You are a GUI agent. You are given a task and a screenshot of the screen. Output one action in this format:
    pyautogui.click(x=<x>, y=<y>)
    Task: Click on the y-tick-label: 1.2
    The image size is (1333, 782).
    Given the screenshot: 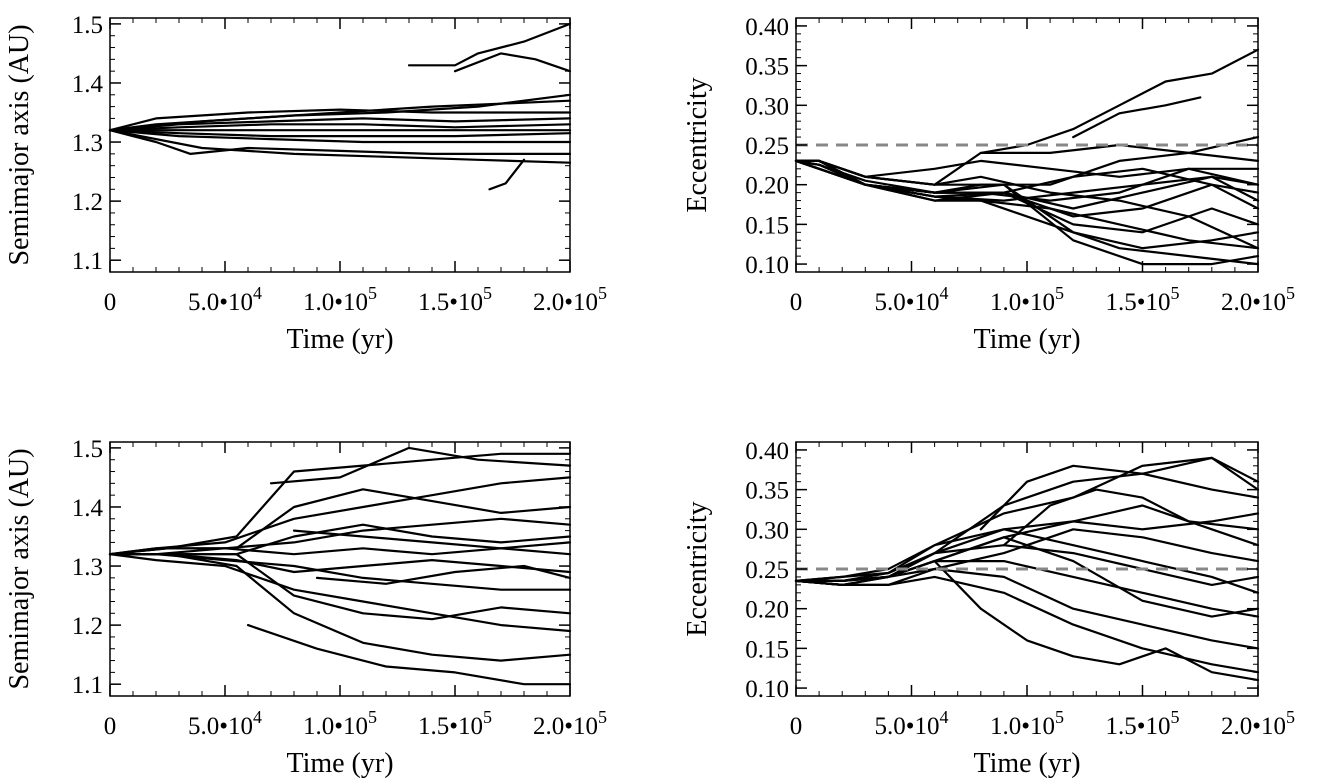 What is the action you would take?
    pyautogui.click(x=87, y=626)
    